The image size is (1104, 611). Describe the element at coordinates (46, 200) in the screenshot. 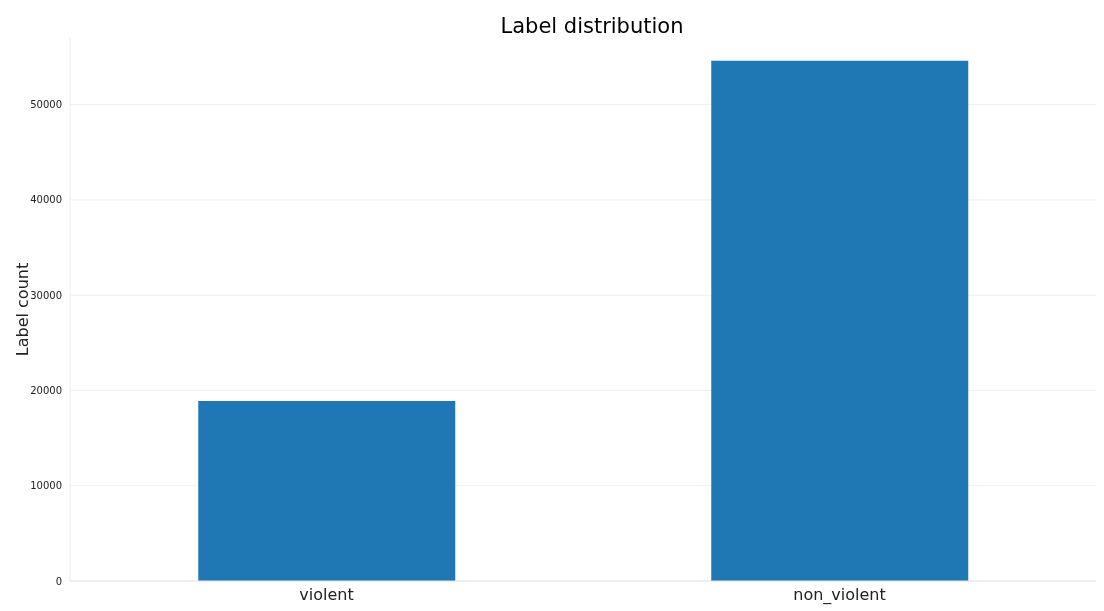

I see `y-tick-label: 40000` at that location.